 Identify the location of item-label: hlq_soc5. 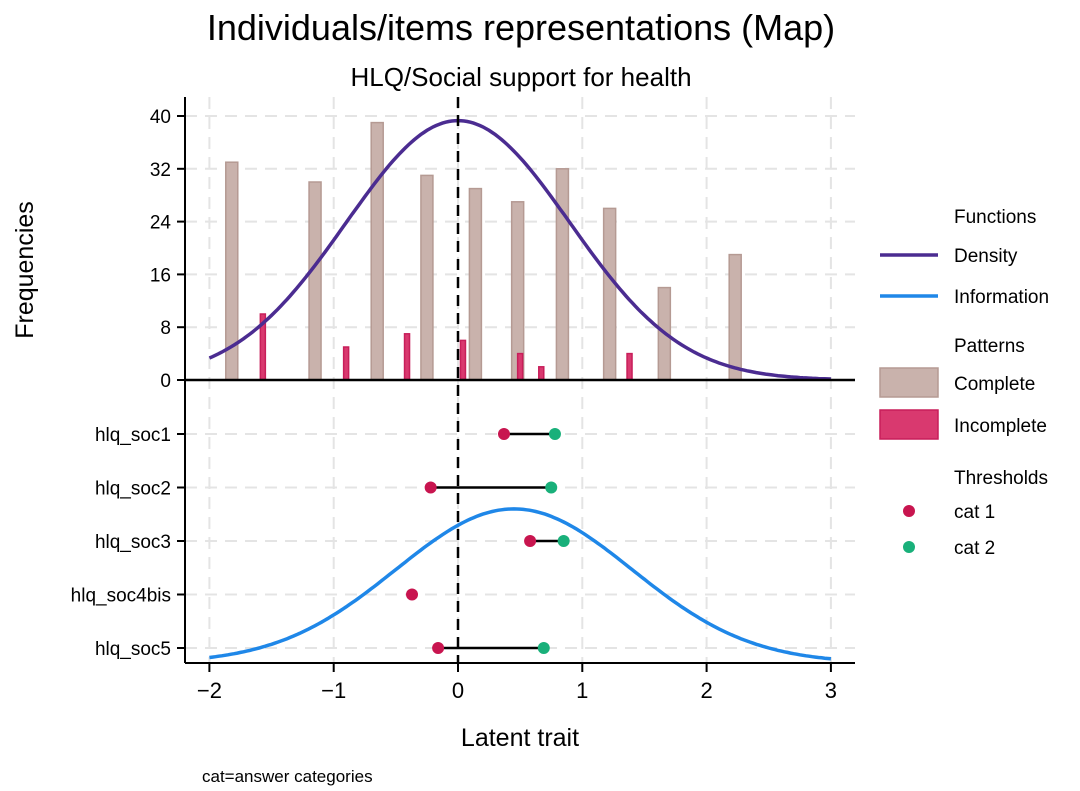
(133, 649).